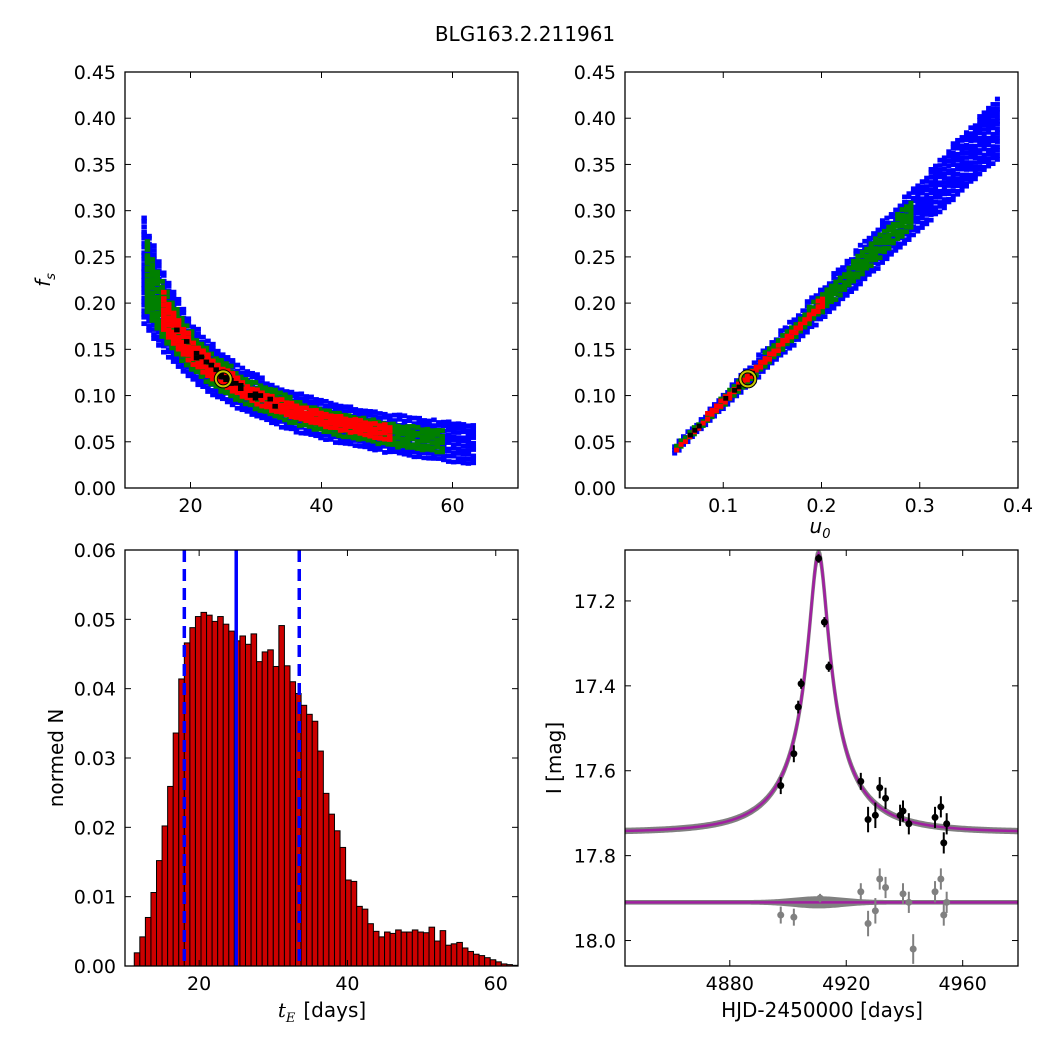 This screenshot has height=1050, width=1050. I want to click on x-tick-label: 40, so click(321, 506).